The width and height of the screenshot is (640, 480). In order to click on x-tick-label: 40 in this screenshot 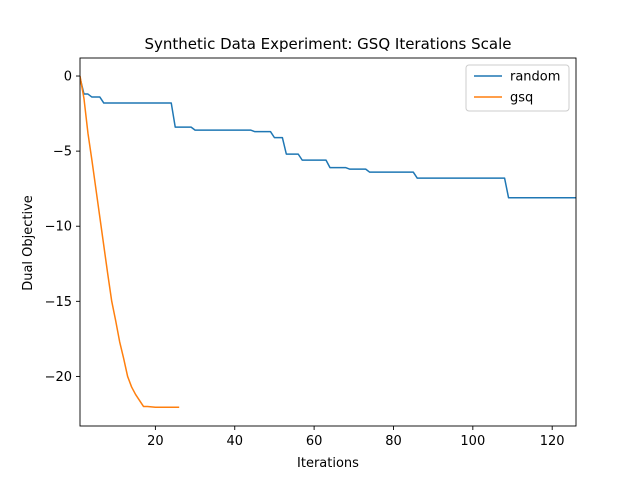, I will do `click(234, 441)`.